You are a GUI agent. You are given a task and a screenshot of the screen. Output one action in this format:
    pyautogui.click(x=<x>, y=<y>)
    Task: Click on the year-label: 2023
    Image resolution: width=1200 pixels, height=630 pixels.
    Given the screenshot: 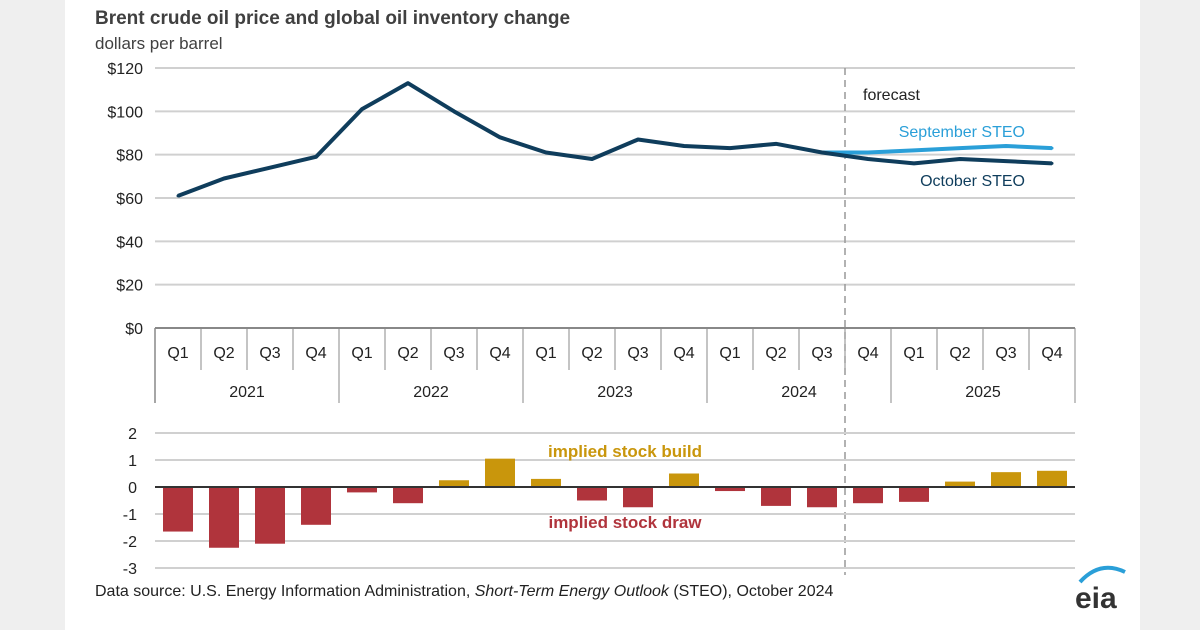 What is the action you would take?
    pyautogui.click(x=615, y=392)
    